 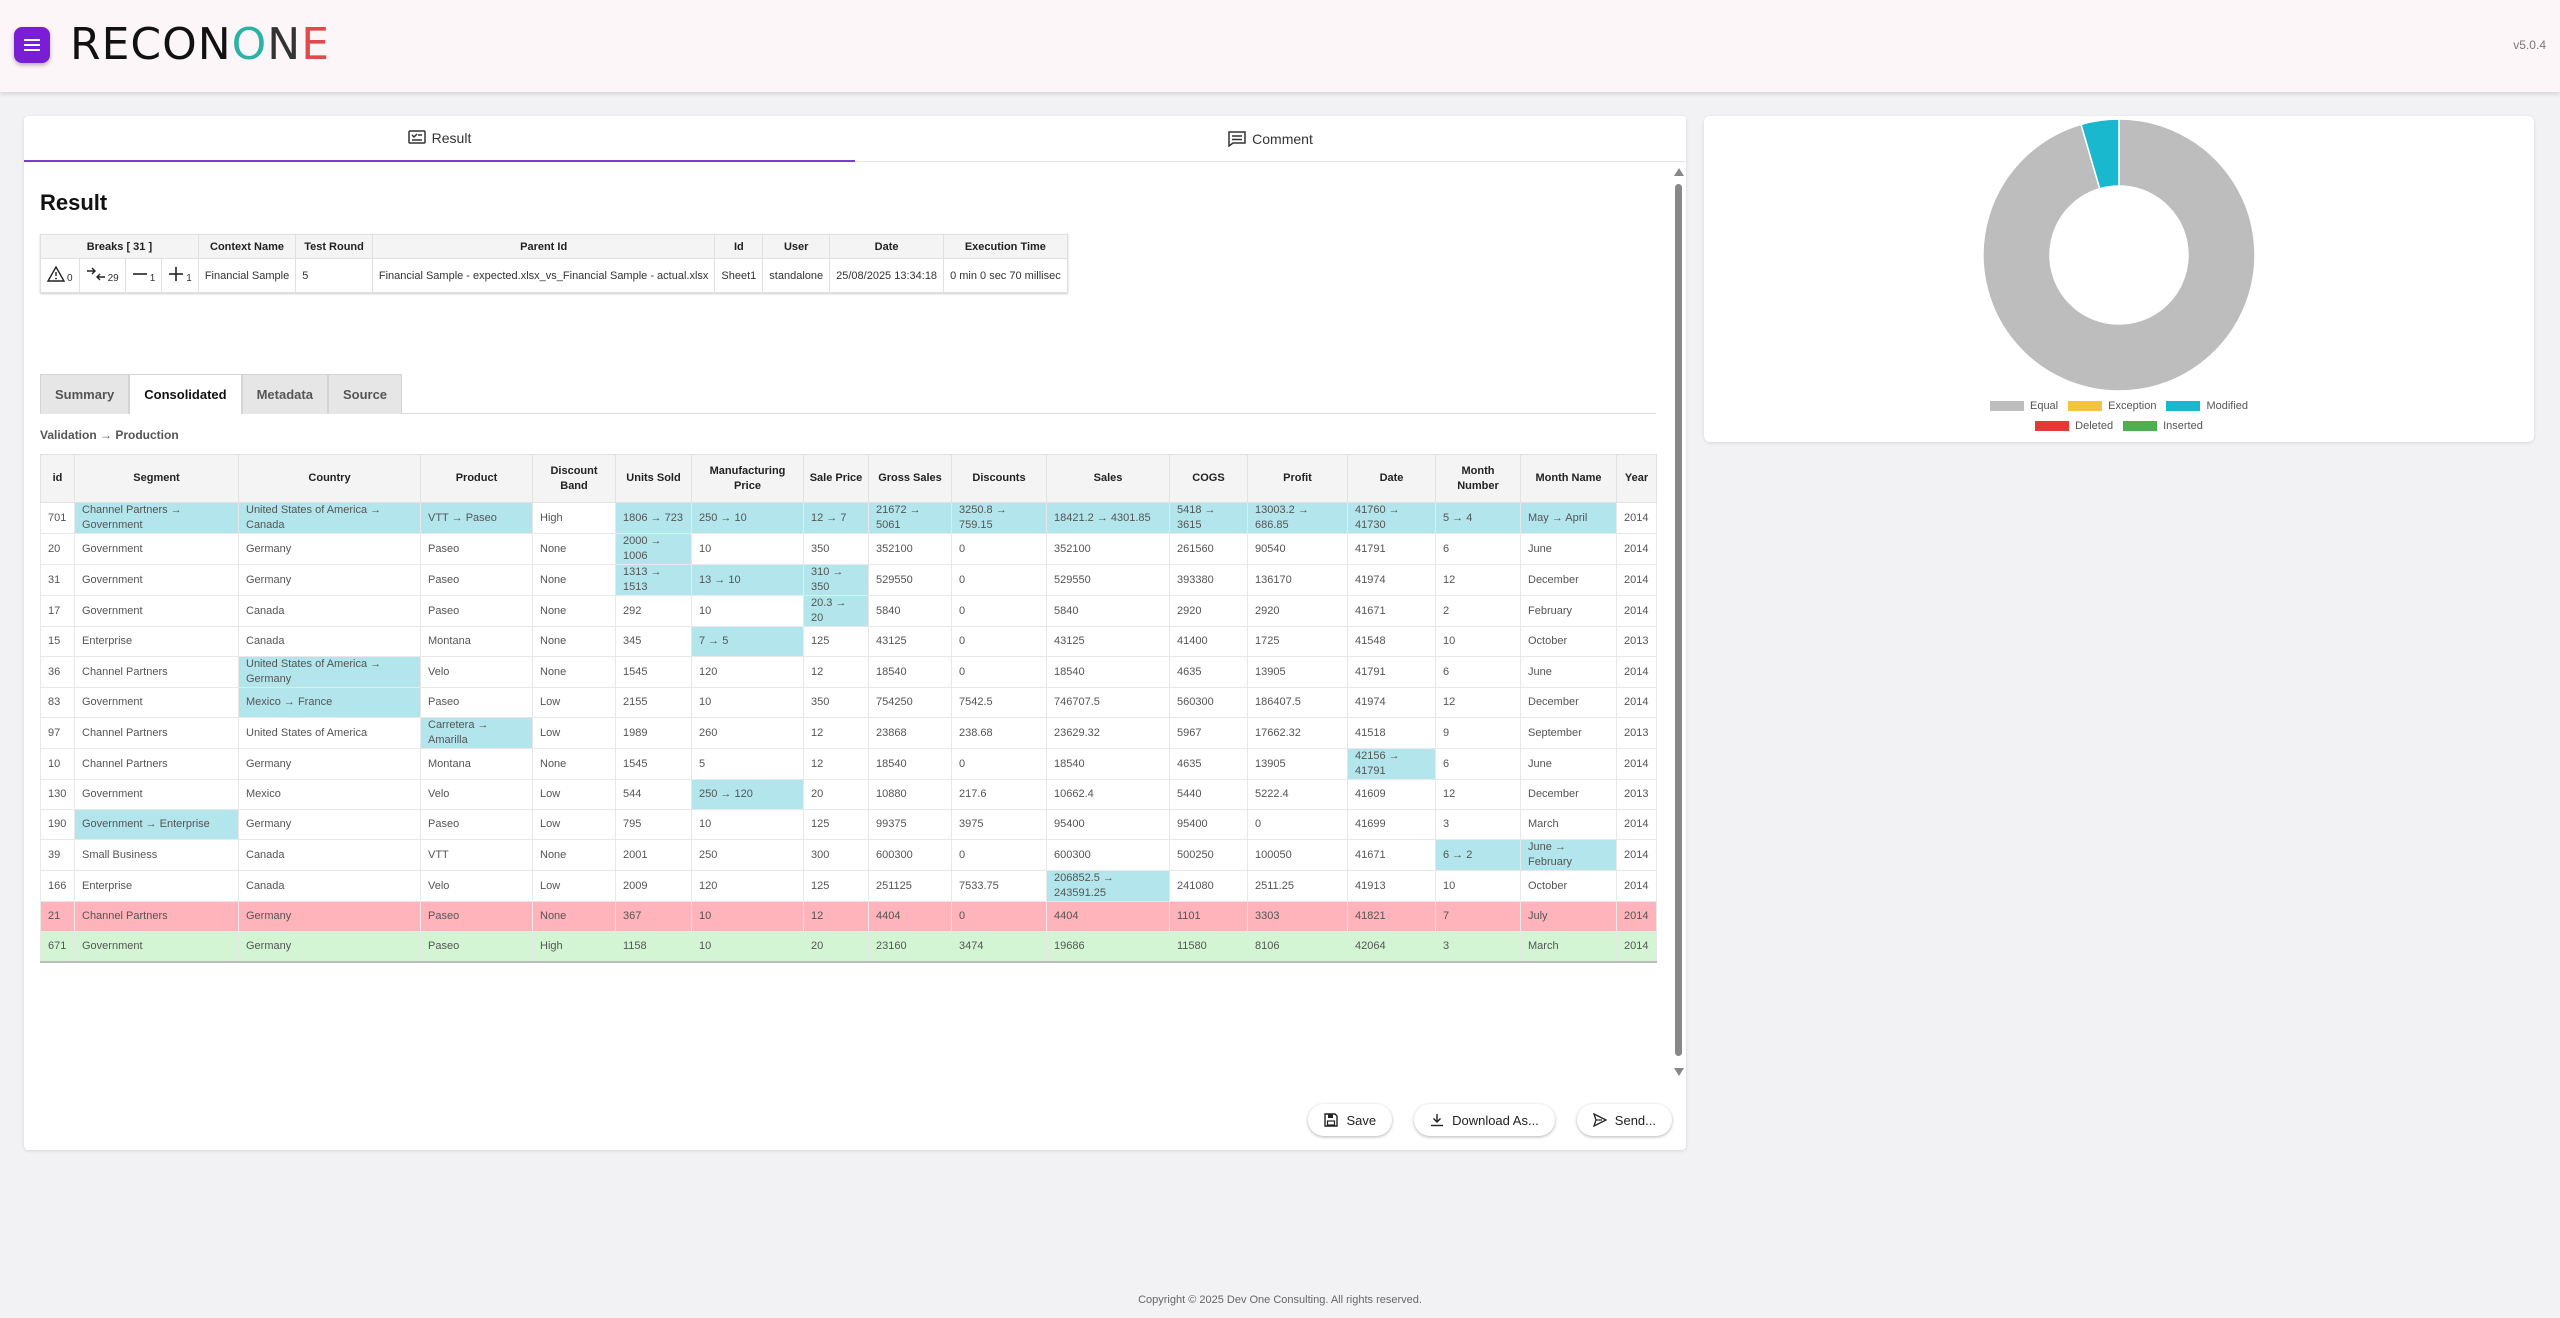 I want to click on table-cell: Small Business, so click(x=156, y=855).